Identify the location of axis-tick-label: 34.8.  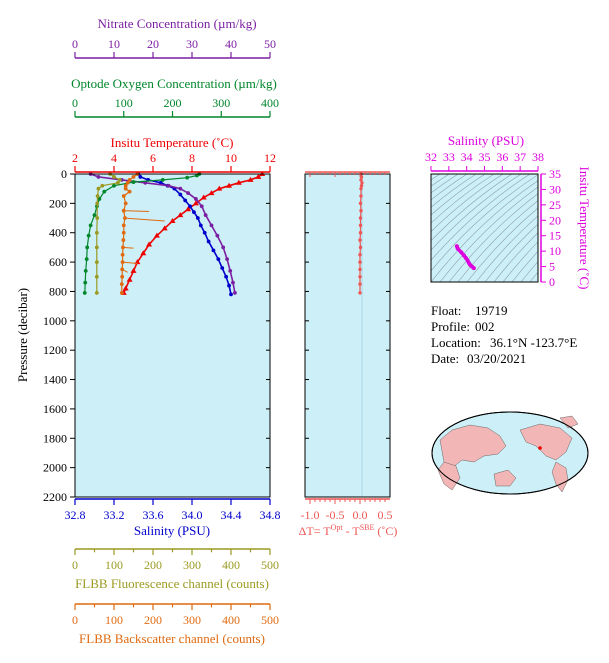
(270, 515).